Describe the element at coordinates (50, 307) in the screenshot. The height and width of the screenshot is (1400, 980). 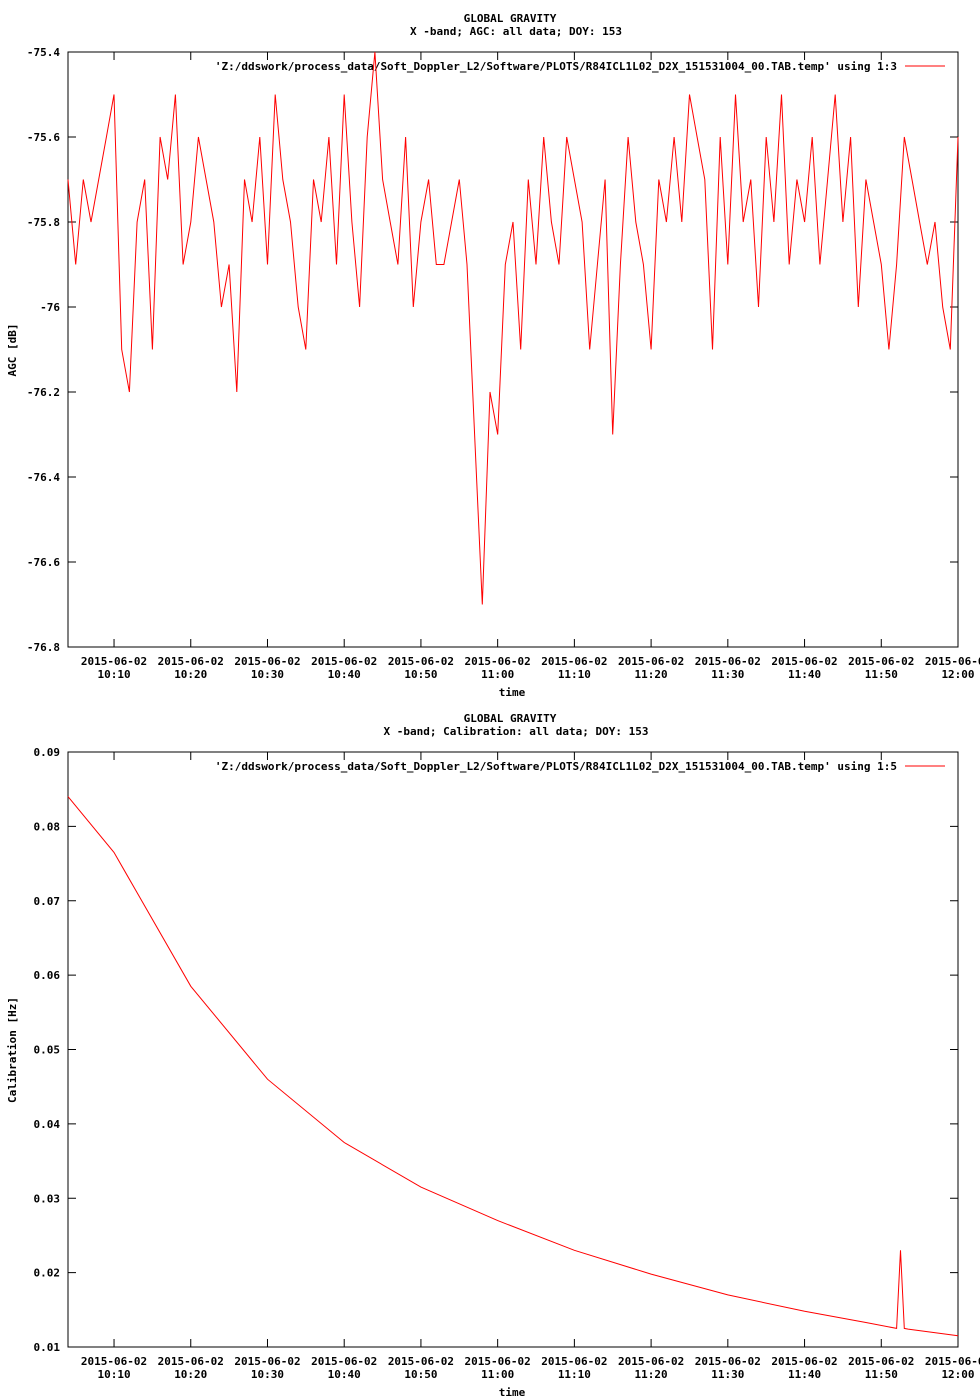
I see `y-tick-label: -76` at that location.